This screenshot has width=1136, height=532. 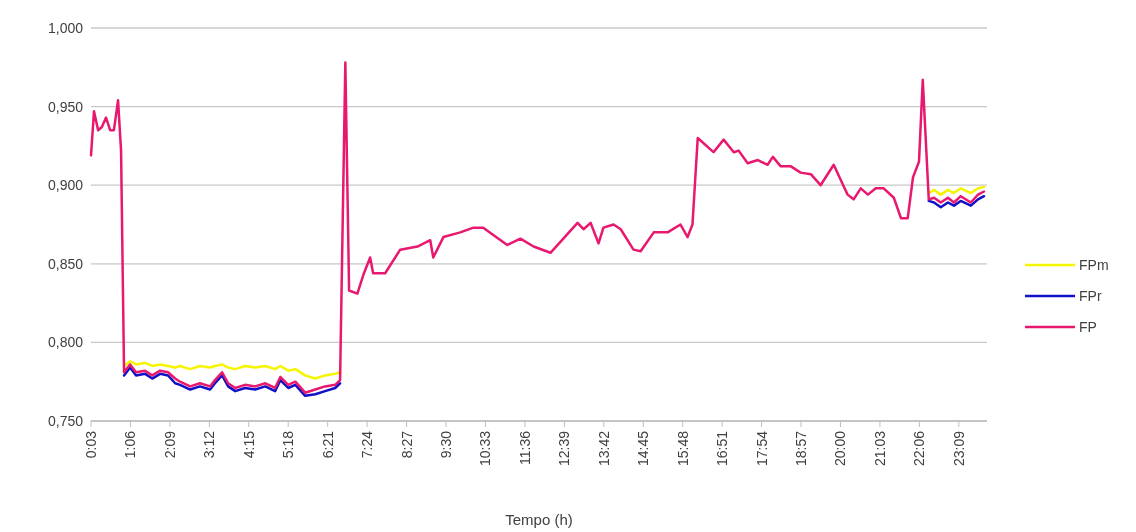 What do you see at coordinates (65, 421) in the screenshot?
I see `y-tick-label: 0,750` at bounding box center [65, 421].